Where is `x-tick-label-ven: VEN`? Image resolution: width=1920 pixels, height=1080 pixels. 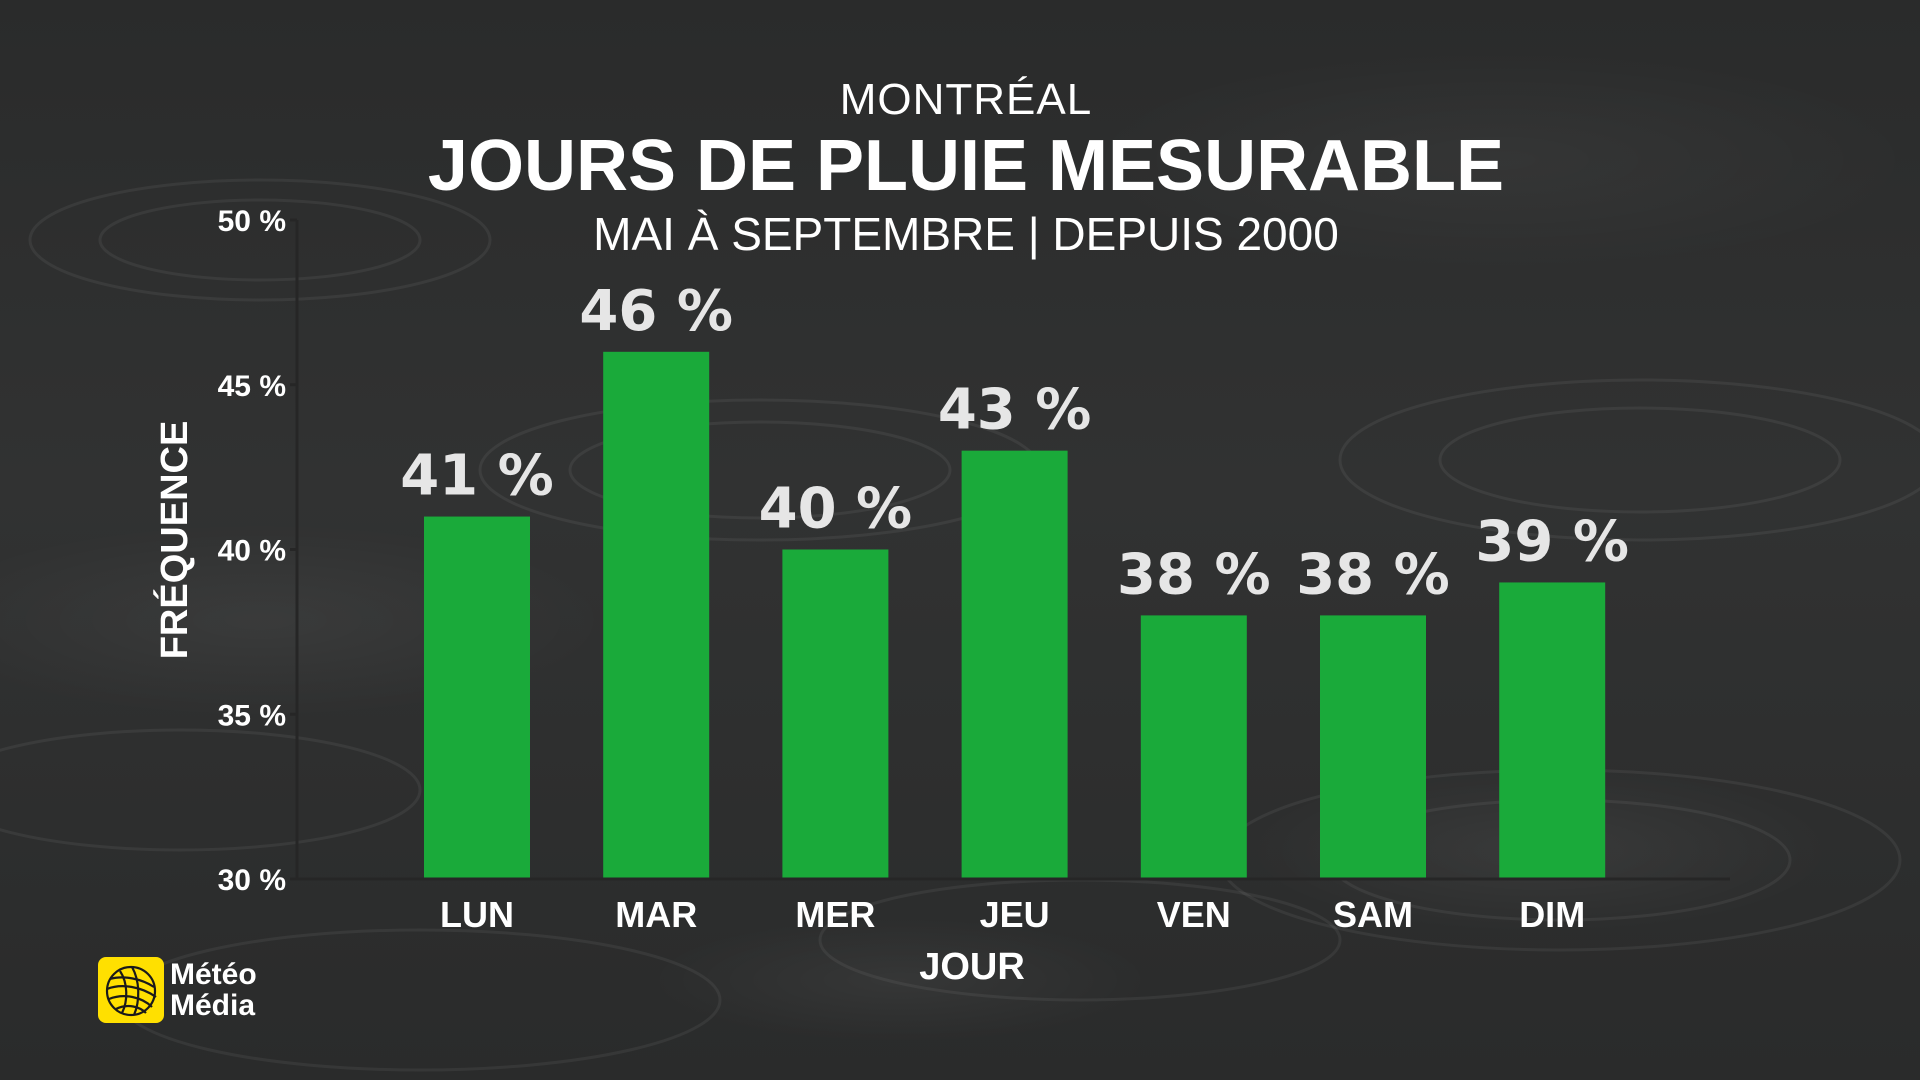
x-tick-label-ven: VEN is located at coordinates (1194, 914).